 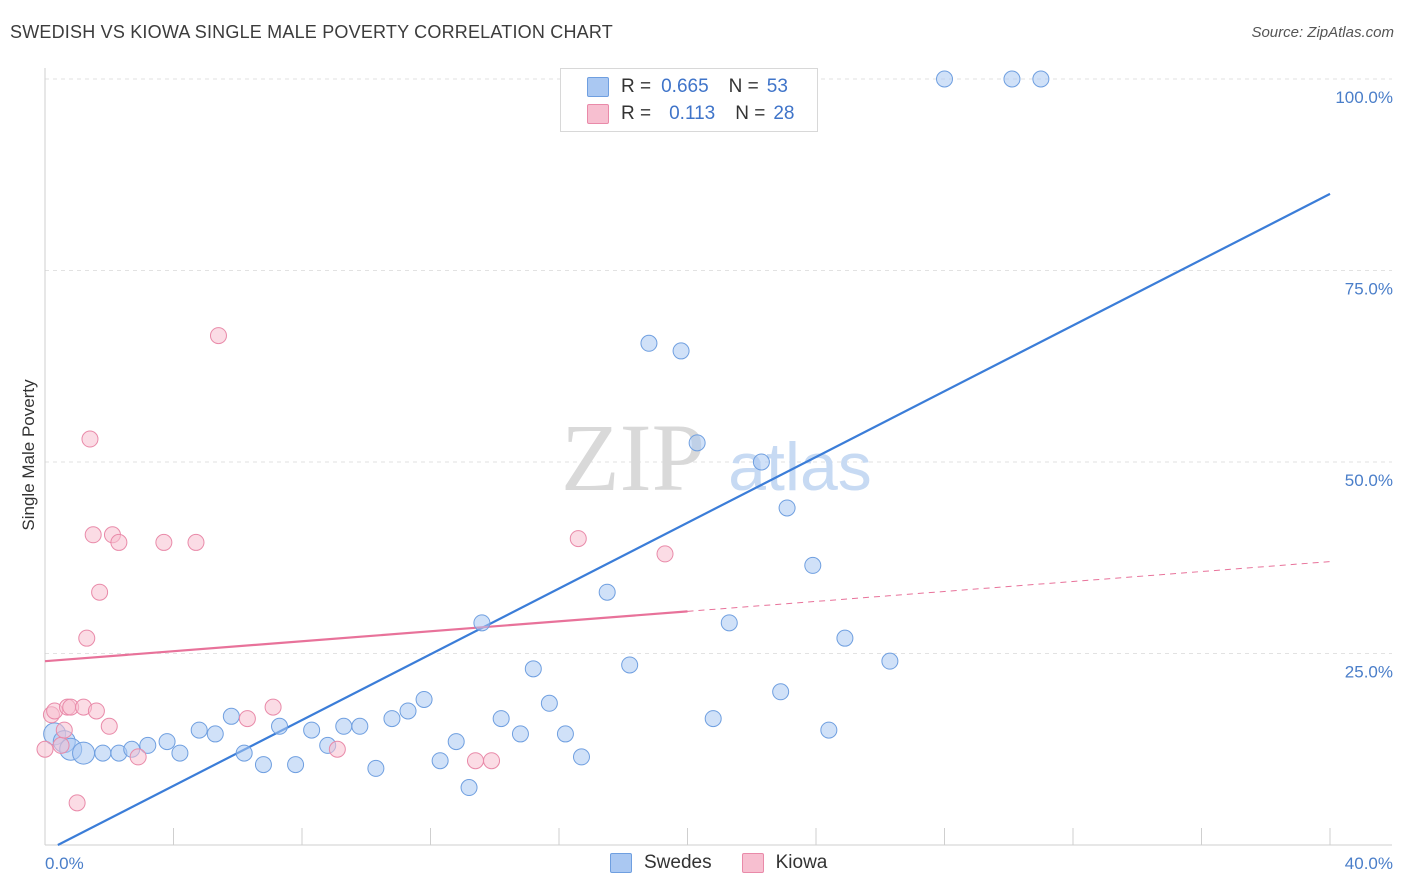 What do you see at coordinates (598, 87) in the screenshot?
I see `swedes-swatch` at bounding box center [598, 87].